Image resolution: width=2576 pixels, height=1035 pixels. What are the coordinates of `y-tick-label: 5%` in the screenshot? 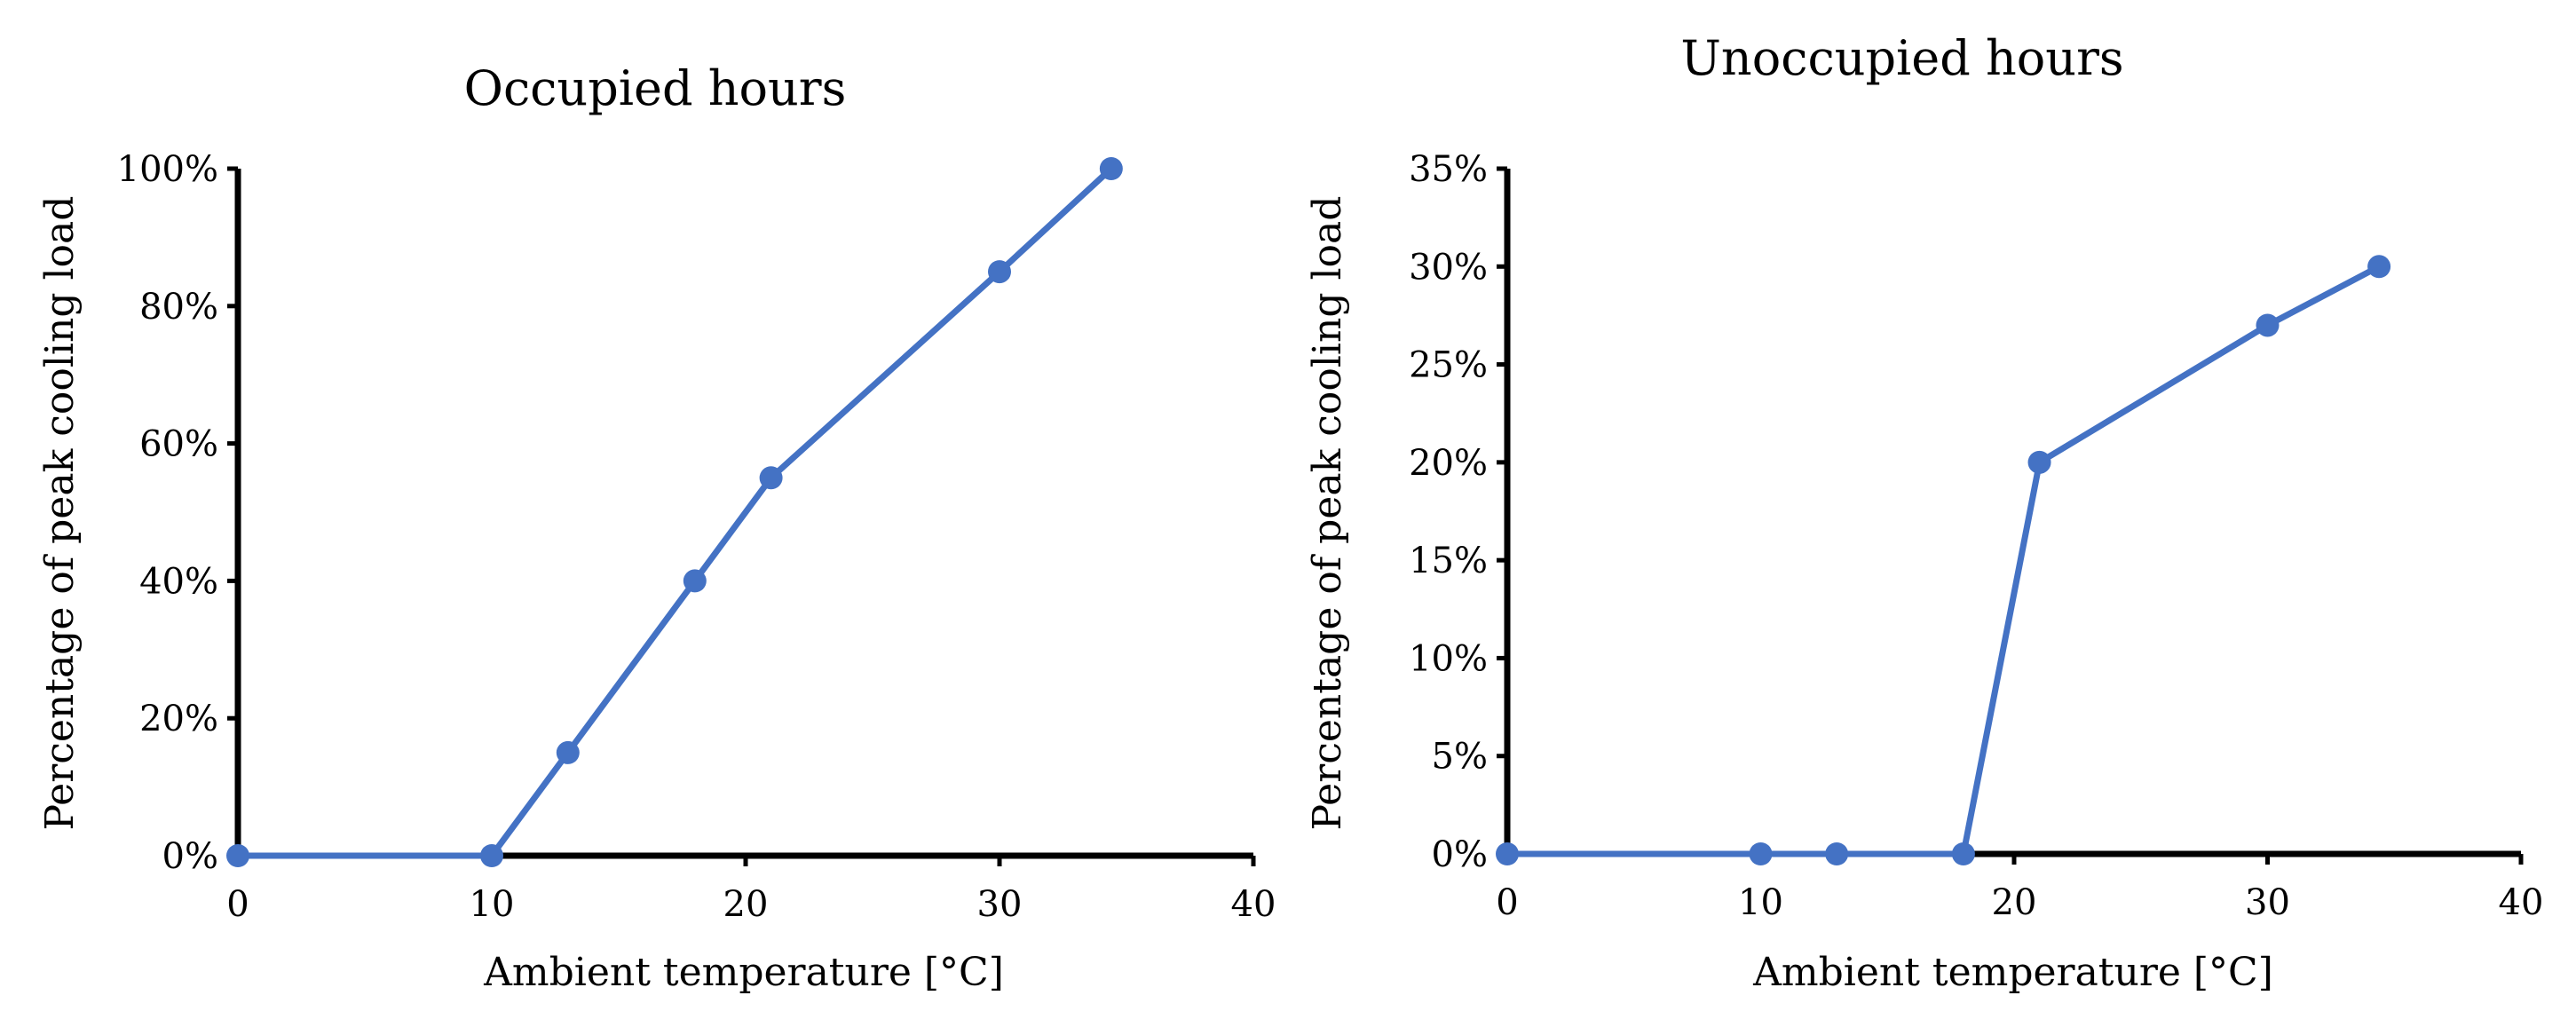 It's located at (1460, 757).